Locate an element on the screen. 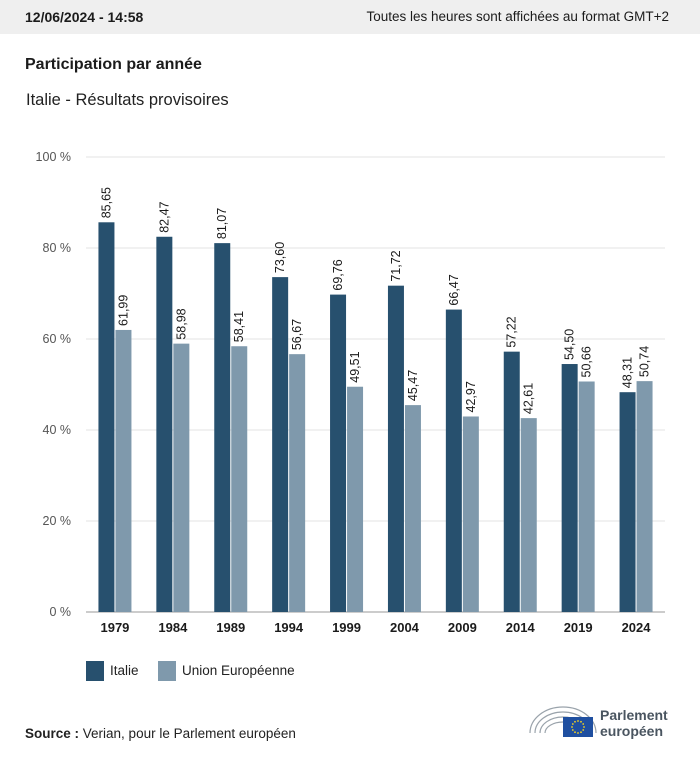 Image resolution: width=700 pixels, height=760 pixels. data-label: 73,60 is located at coordinates (280, 257).